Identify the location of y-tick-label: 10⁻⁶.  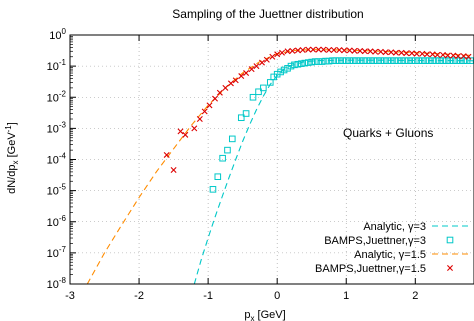
(57, 221).